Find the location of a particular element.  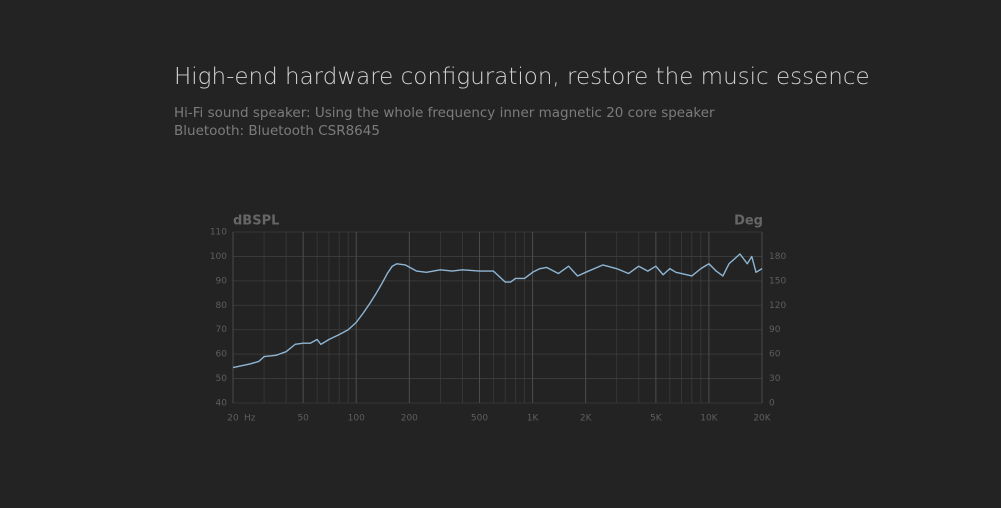

y-tick-label: 50 is located at coordinates (222, 379).